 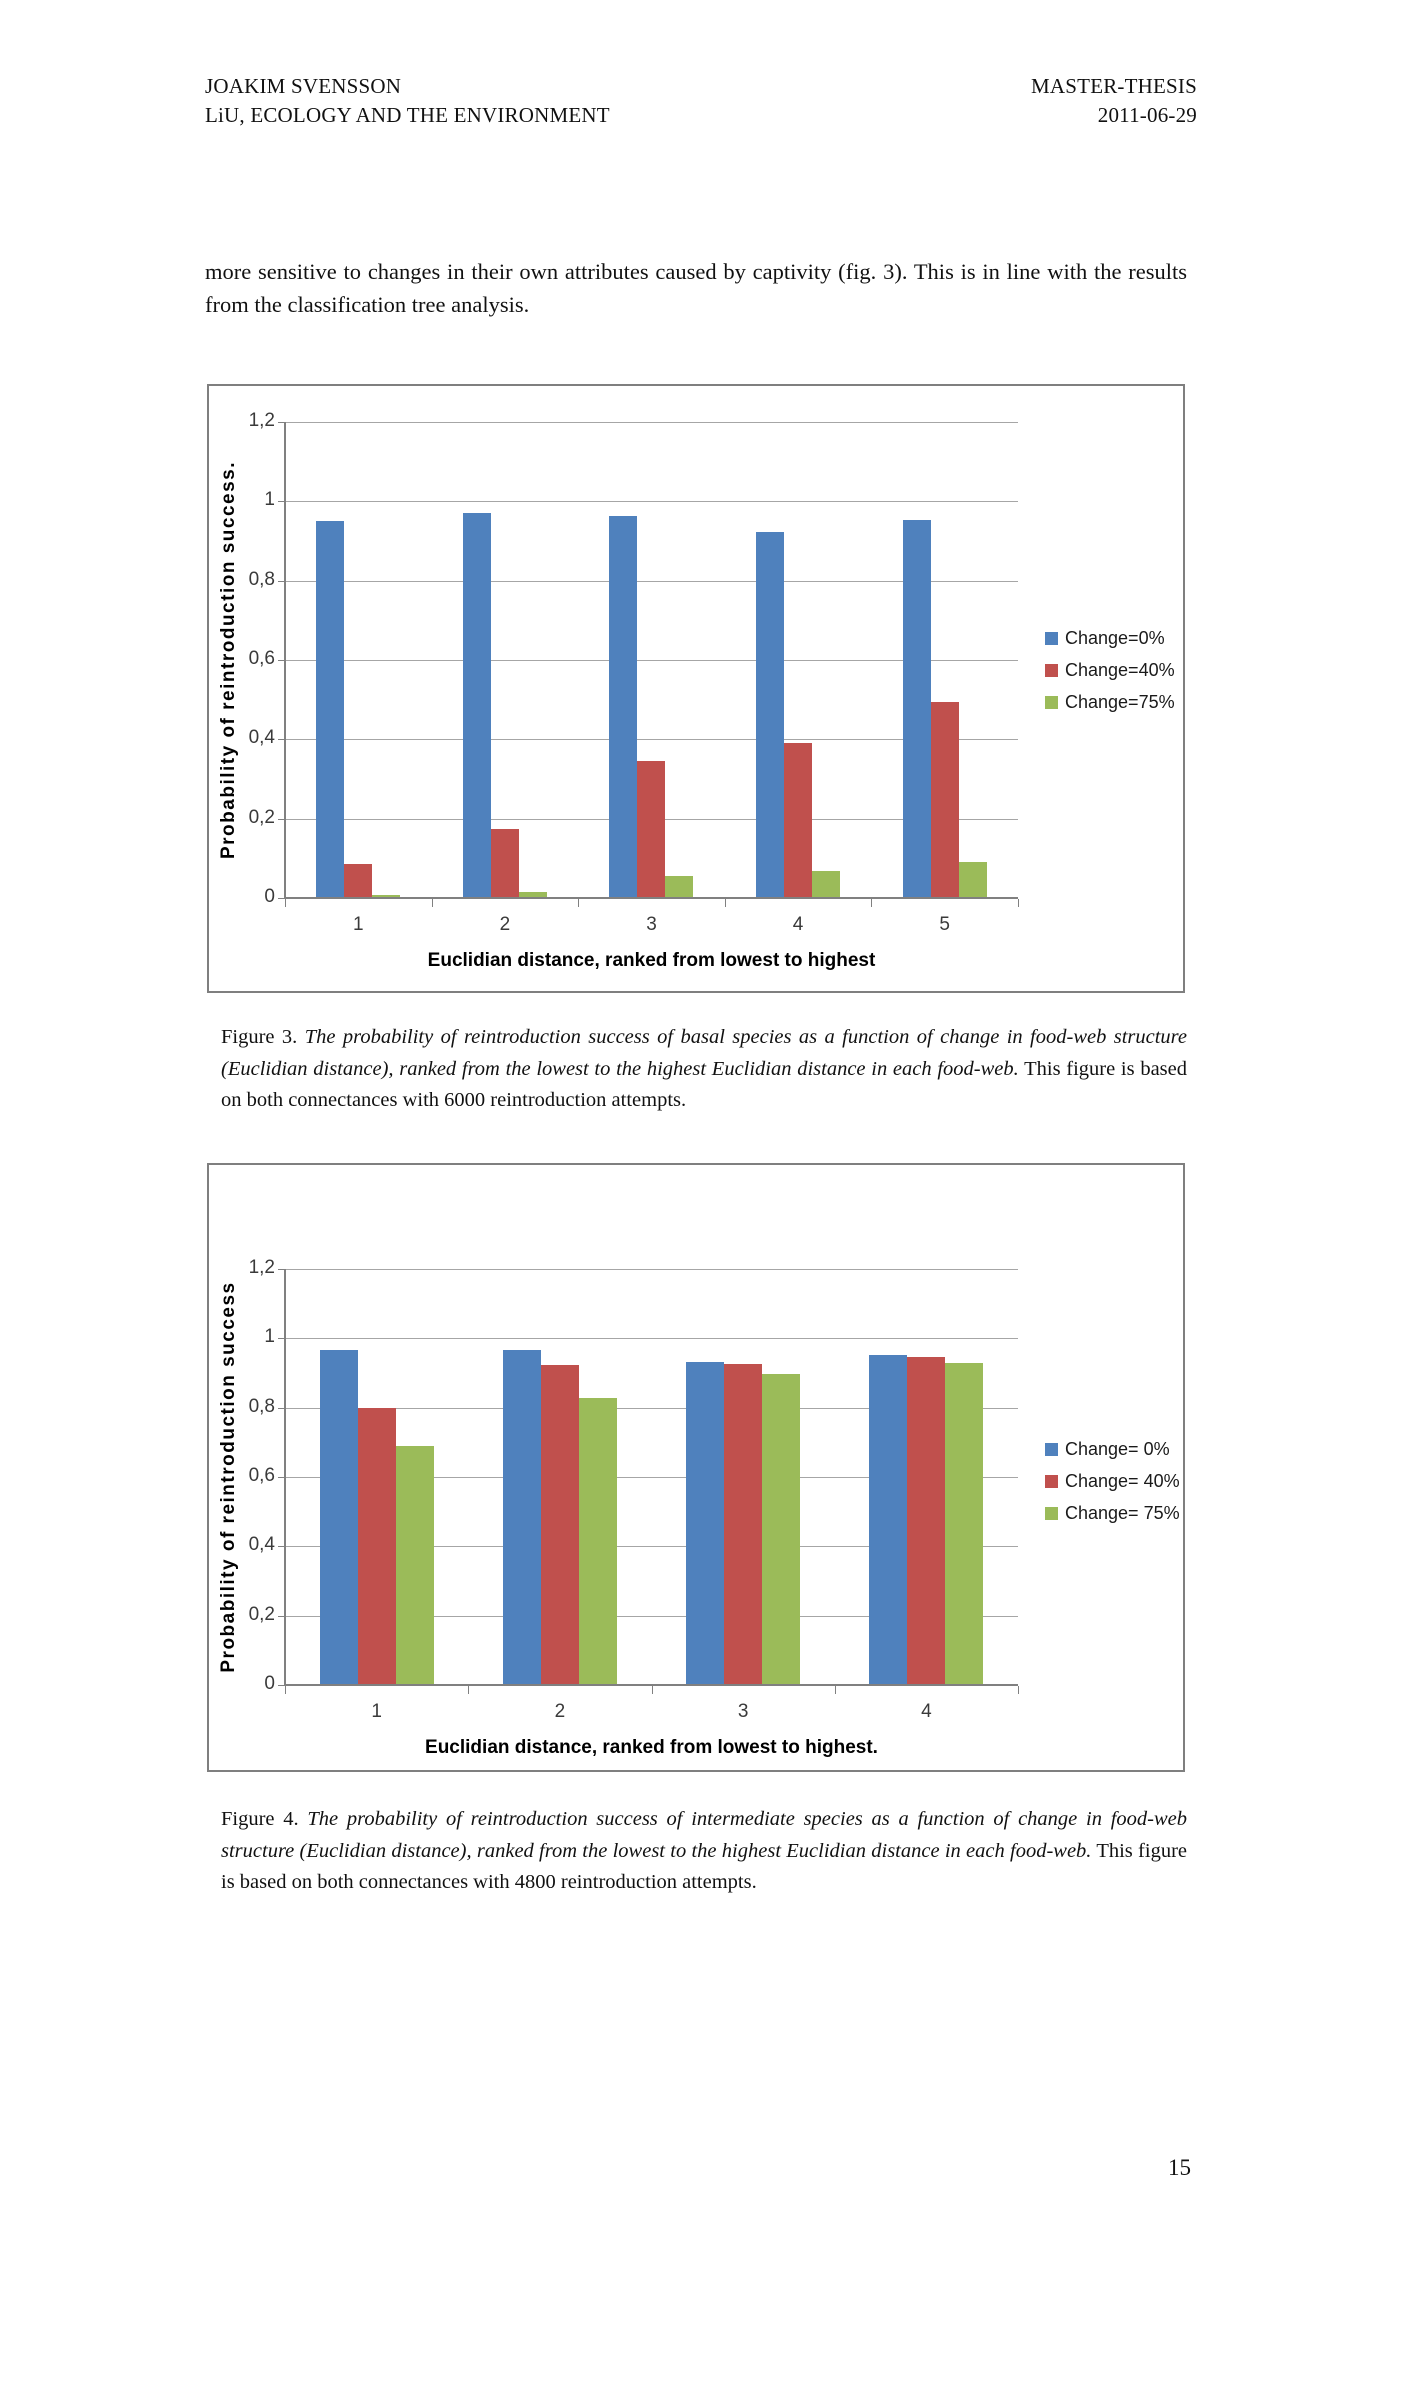 What do you see at coordinates (303, 86) in the screenshot?
I see `header-author: JOAKIM SVENSSON` at bounding box center [303, 86].